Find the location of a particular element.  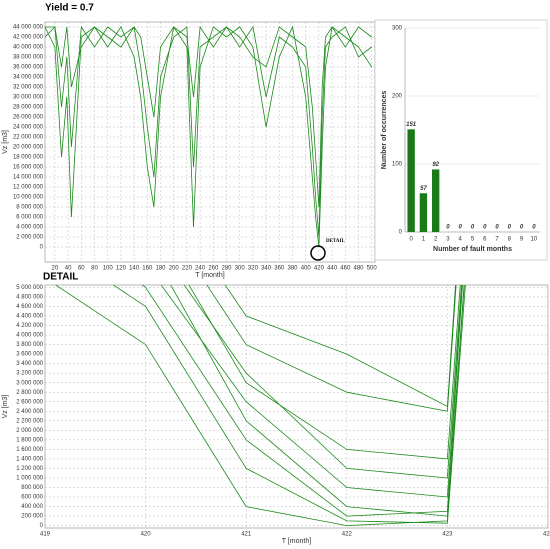

data-label: 151 is located at coordinates (411, 125).